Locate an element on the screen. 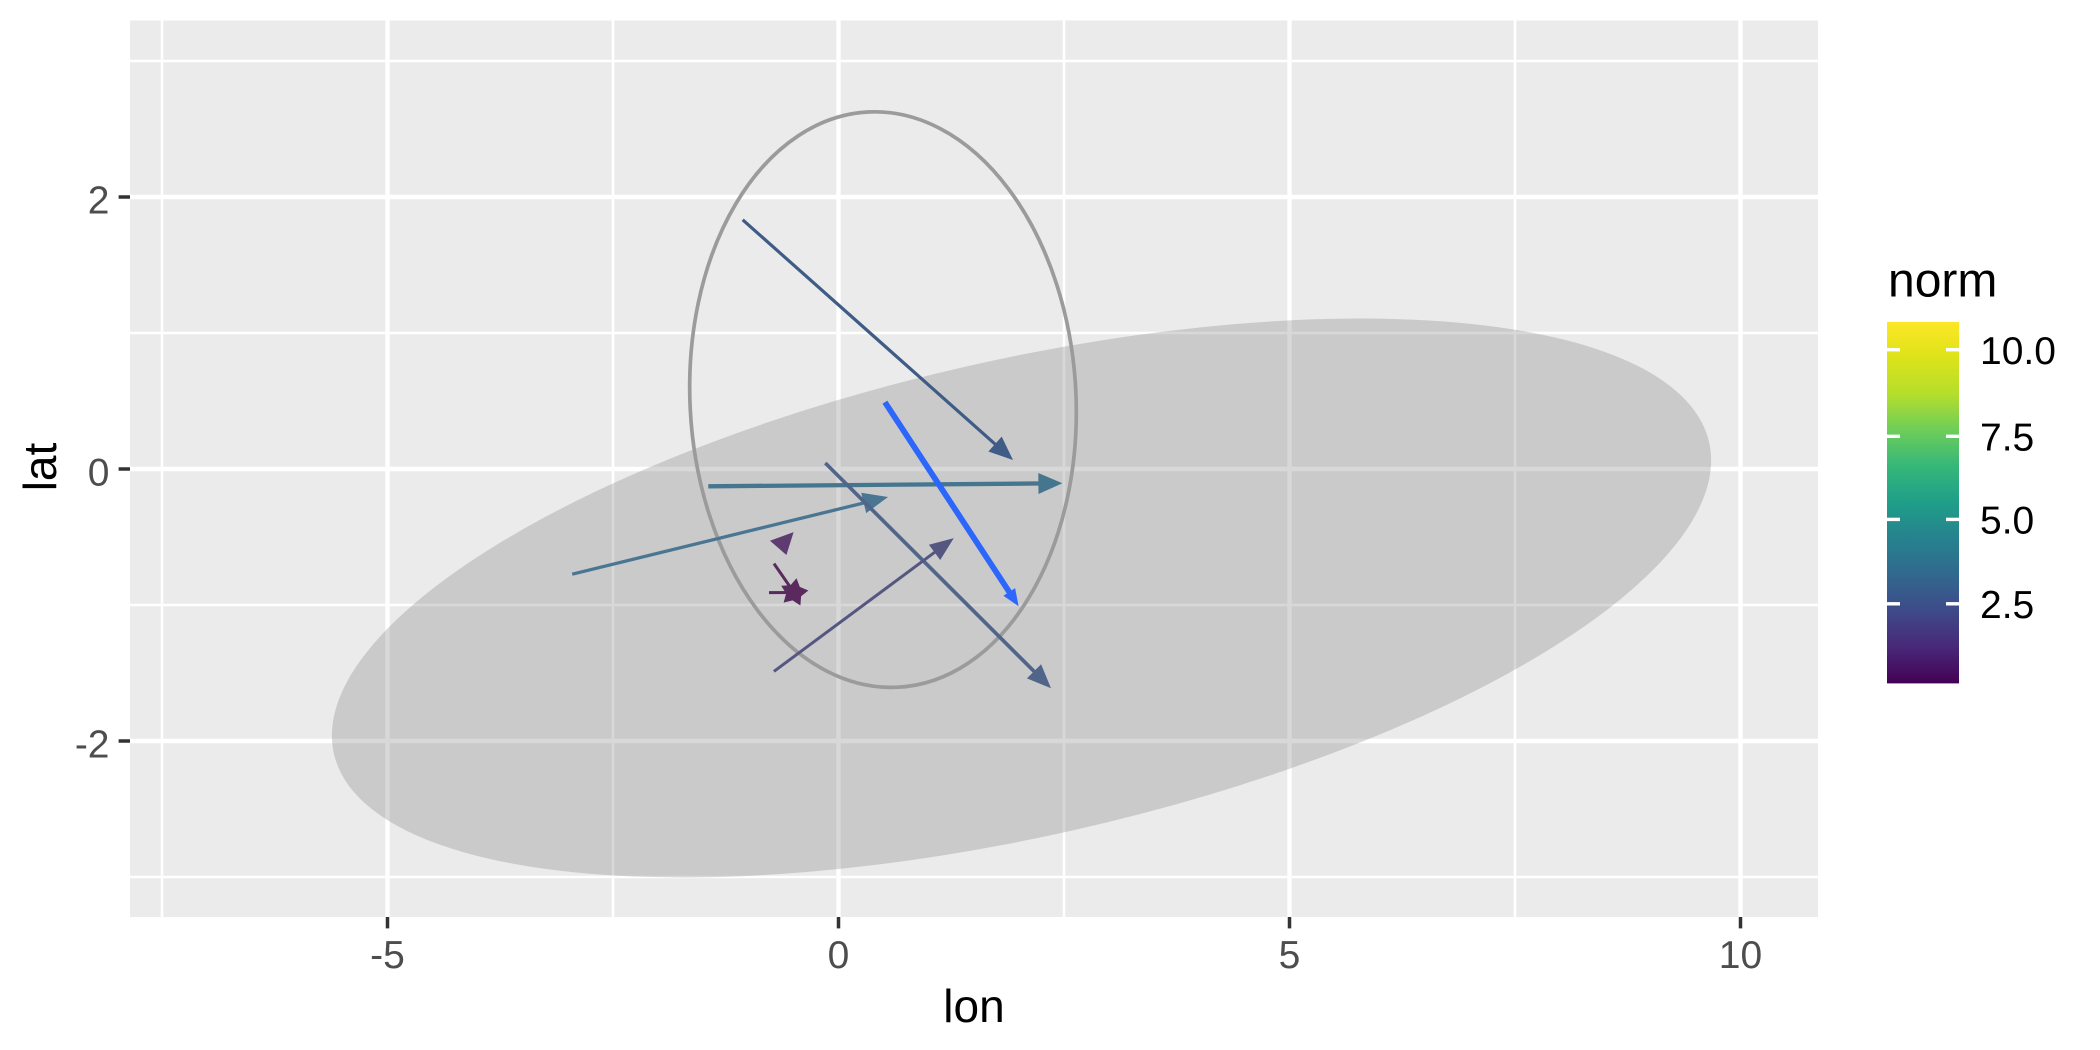 This screenshot has height=1050, width=2100. svg-text: 2.5 is located at coordinates (2007, 605).